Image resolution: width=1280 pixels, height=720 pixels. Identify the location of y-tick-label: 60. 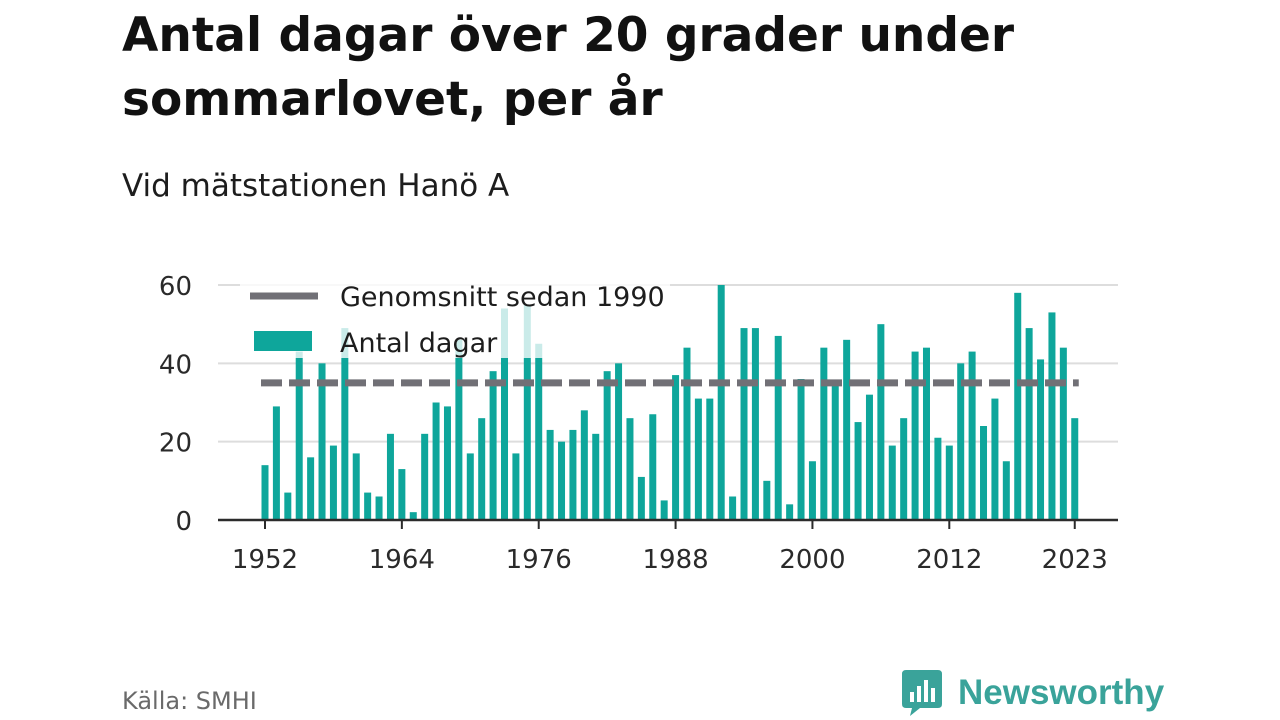
(175, 287).